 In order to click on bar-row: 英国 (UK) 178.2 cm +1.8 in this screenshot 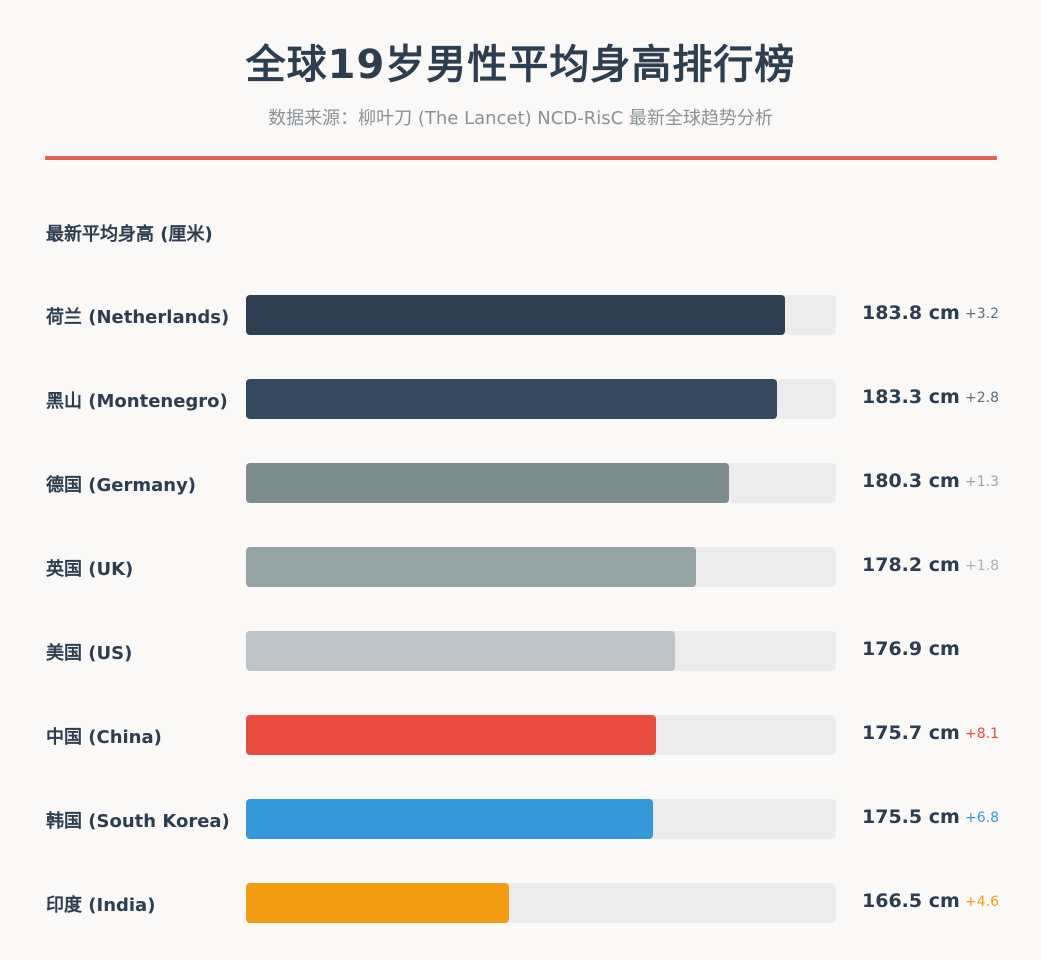, I will do `click(520, 567)`.